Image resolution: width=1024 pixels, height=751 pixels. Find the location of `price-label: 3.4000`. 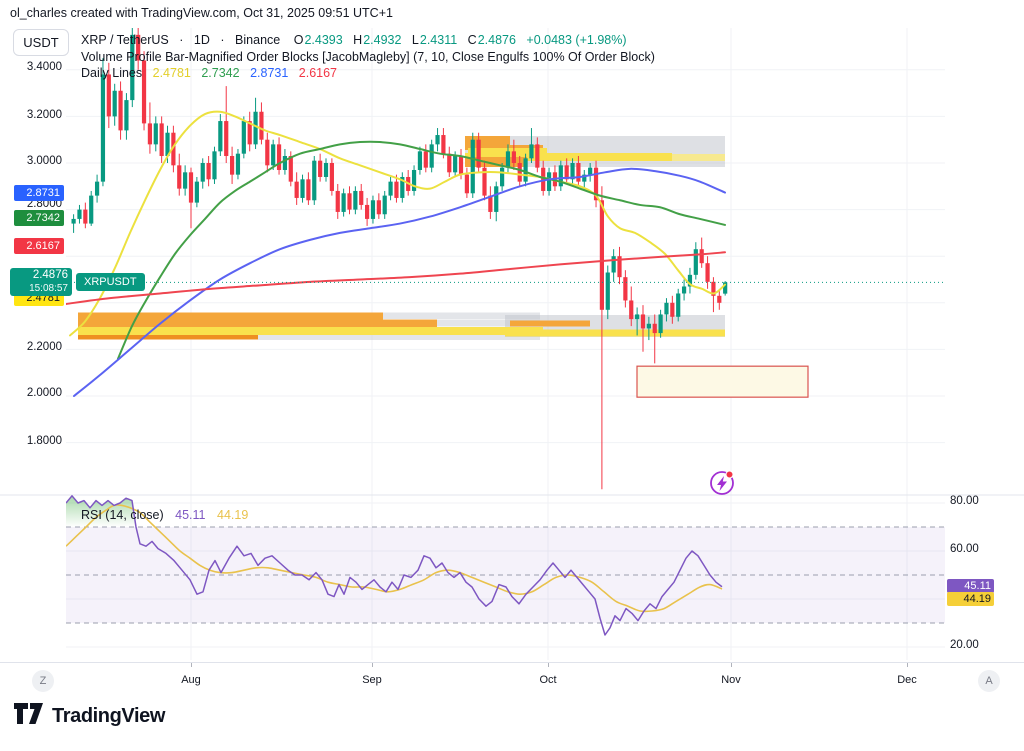

price-label: 3.4000 is located at coordinates (44, 67).